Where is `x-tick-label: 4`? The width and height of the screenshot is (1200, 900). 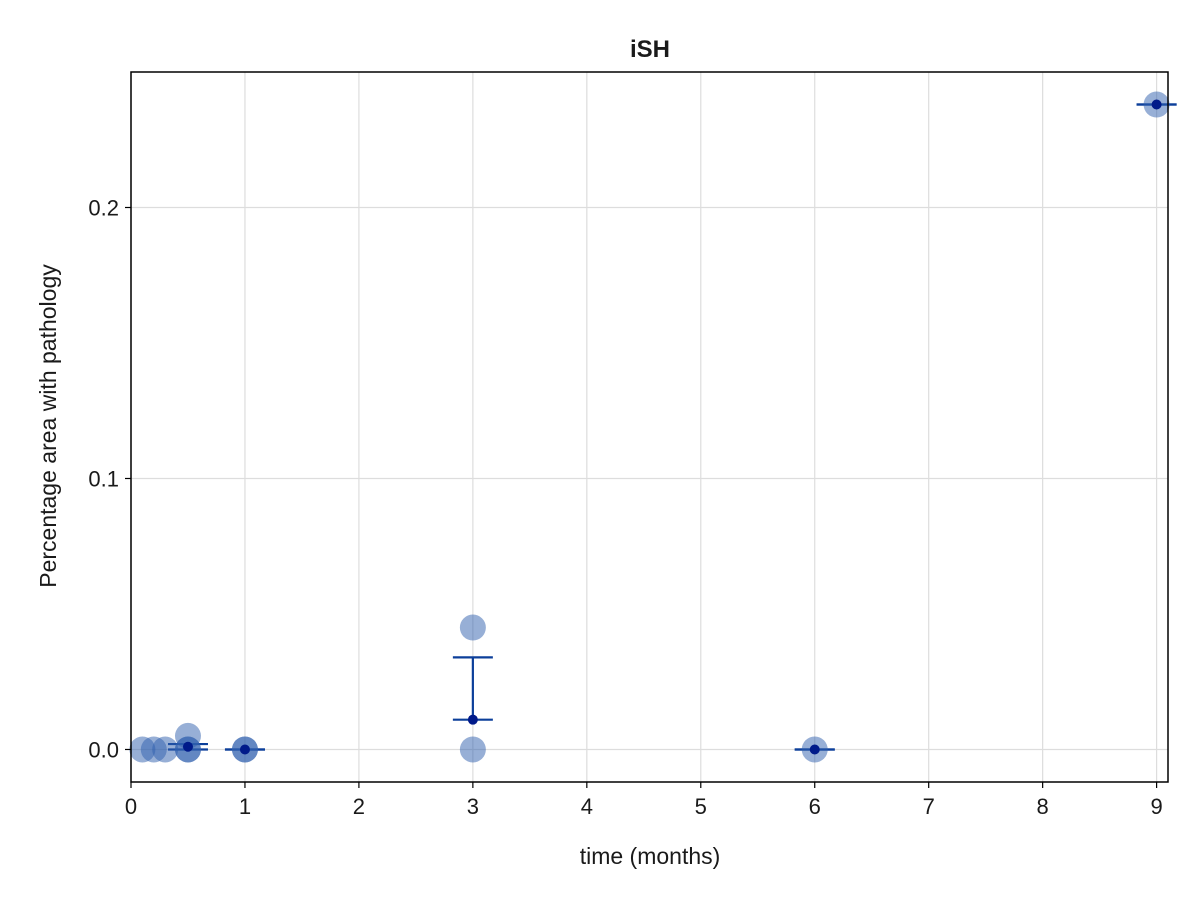 x-tick-label: 4 is located at coordinates (587, 806).